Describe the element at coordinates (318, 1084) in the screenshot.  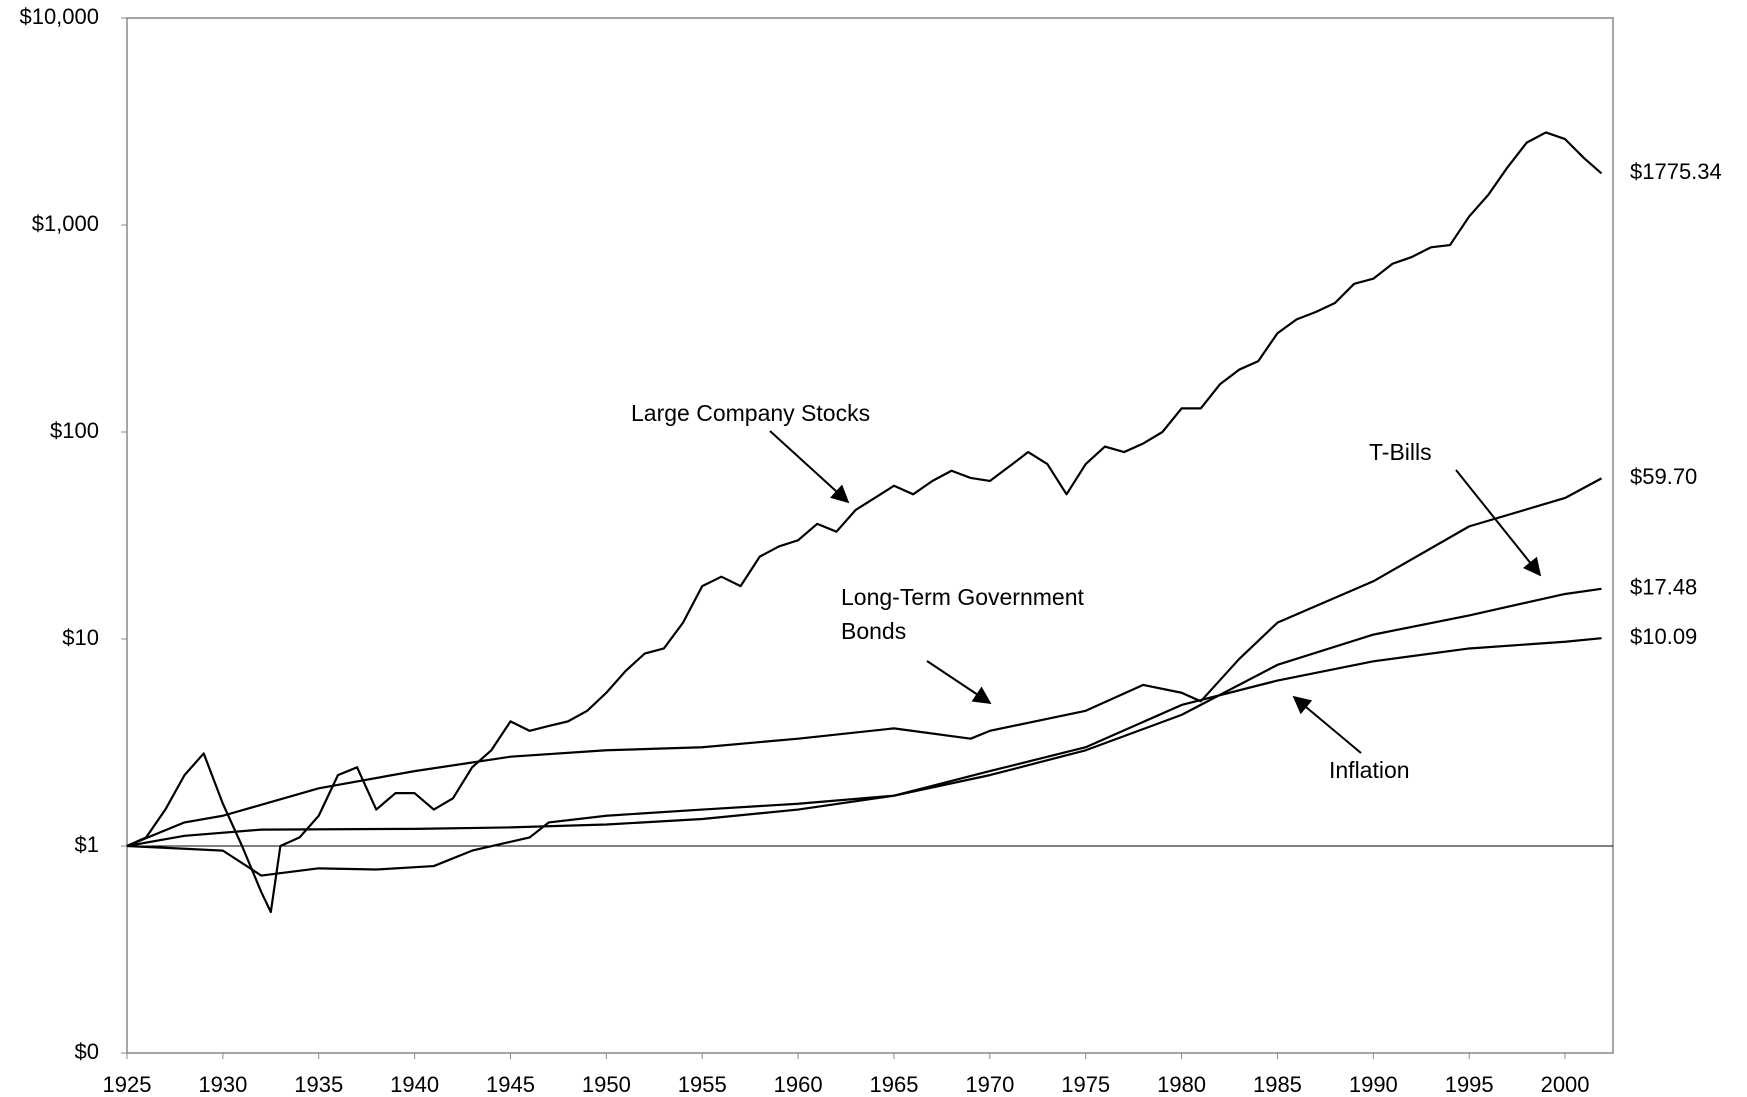
I see `x-tick-label: 1935` at that location.